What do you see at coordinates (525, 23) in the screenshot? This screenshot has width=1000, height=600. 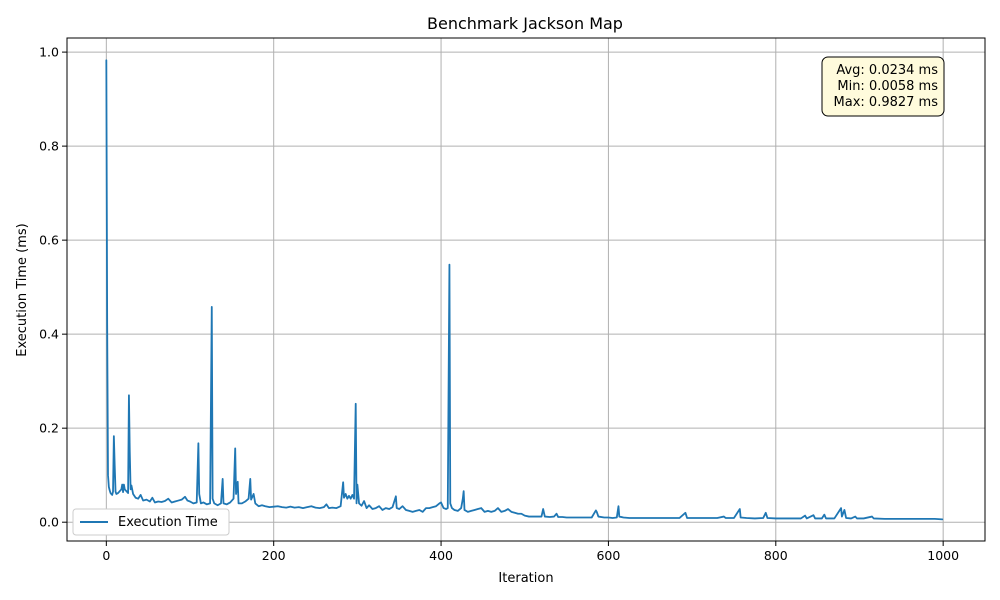 I see `chart-title: Benchmark Jackson Map` at bounding box center [525, 23].